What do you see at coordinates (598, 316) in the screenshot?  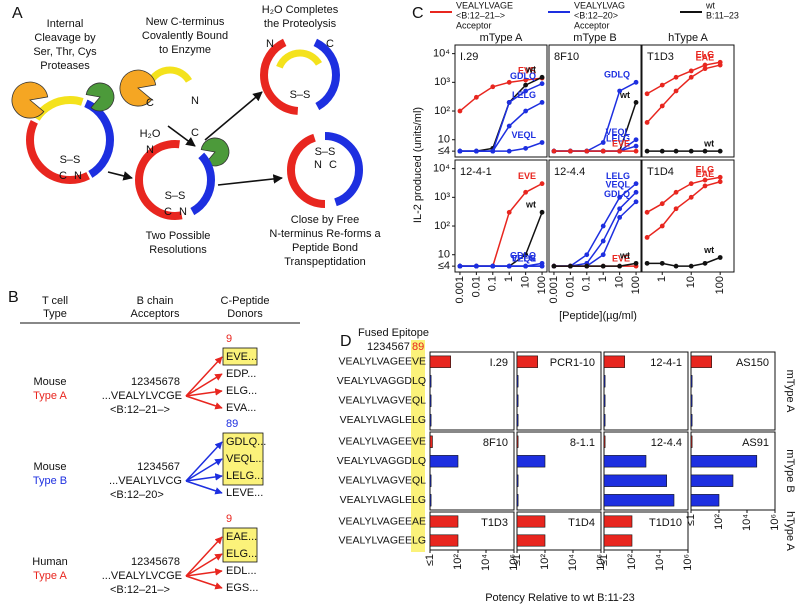 I see `x-axis-label: [Peptide](µg/ml)` at bounding box center [598, 316].